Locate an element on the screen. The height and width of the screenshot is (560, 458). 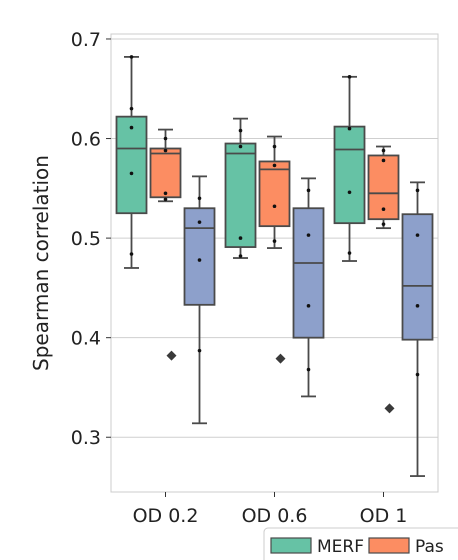
y-tick-label: 0.5 is located at coordinates (86, 239).